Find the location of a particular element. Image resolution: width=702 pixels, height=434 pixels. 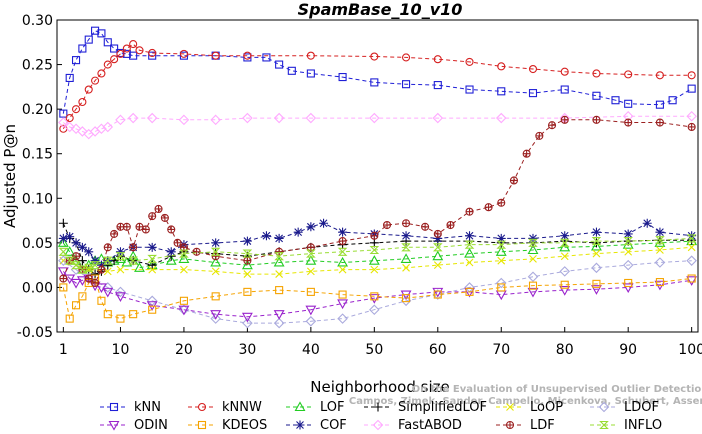

series-line-odin is located at coordinates (377, 294).